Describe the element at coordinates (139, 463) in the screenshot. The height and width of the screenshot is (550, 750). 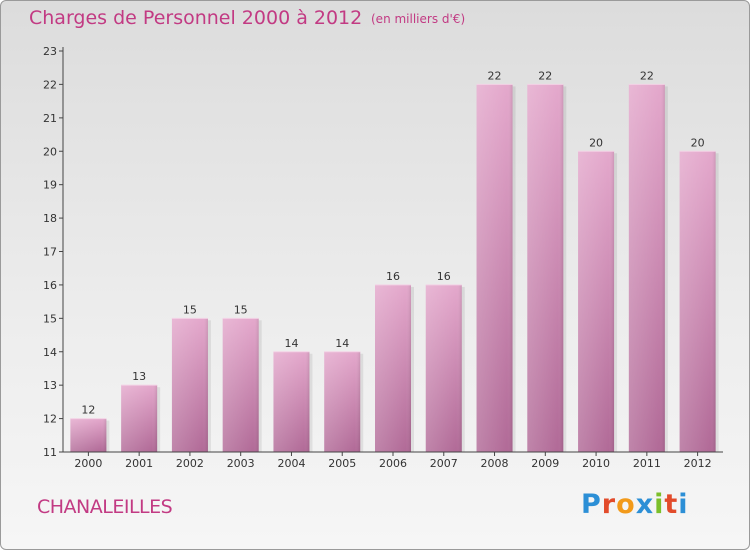
I see `x-tick-label: 2001` at that location.